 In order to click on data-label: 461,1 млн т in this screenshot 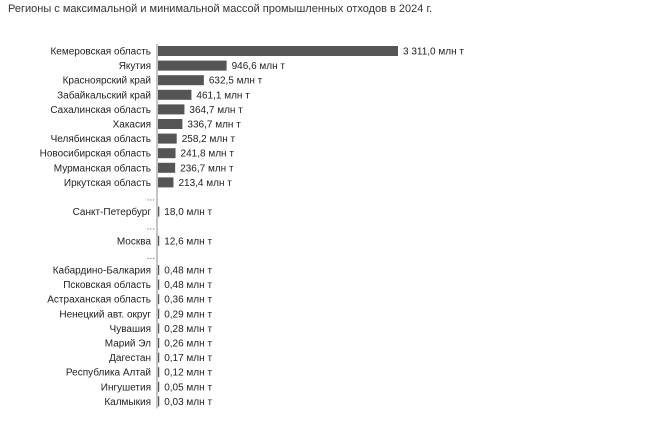, I will do `click(223, 95)`.